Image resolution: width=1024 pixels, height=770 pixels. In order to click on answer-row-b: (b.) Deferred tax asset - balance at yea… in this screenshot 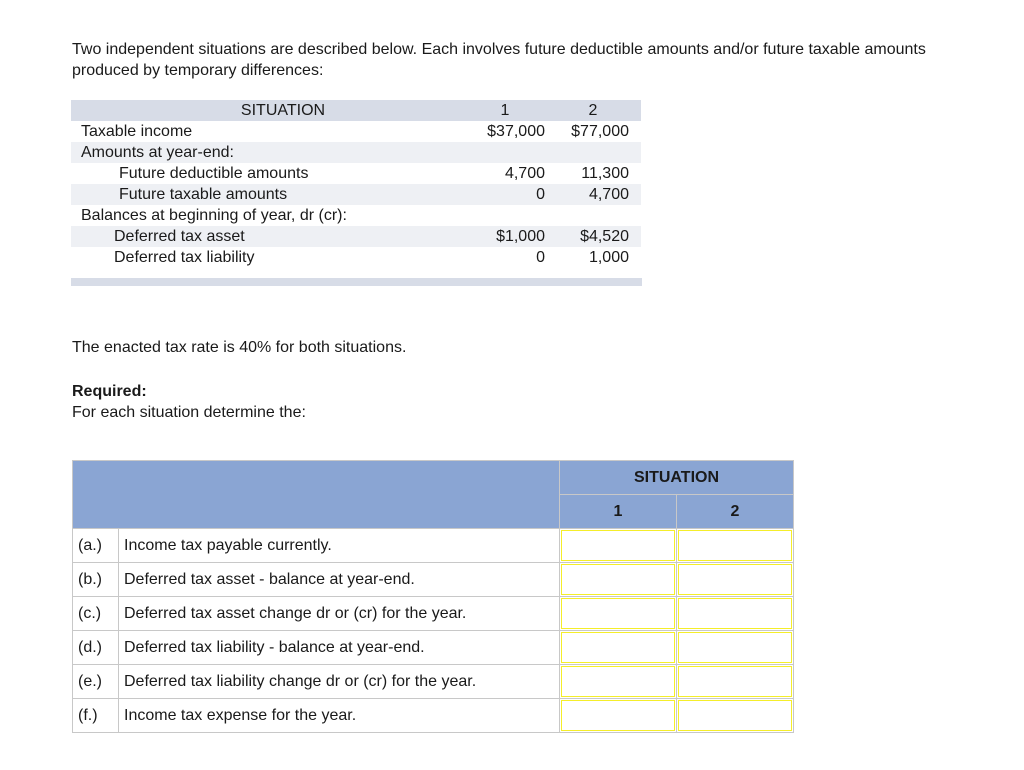, I will do `click(433, 579)`.